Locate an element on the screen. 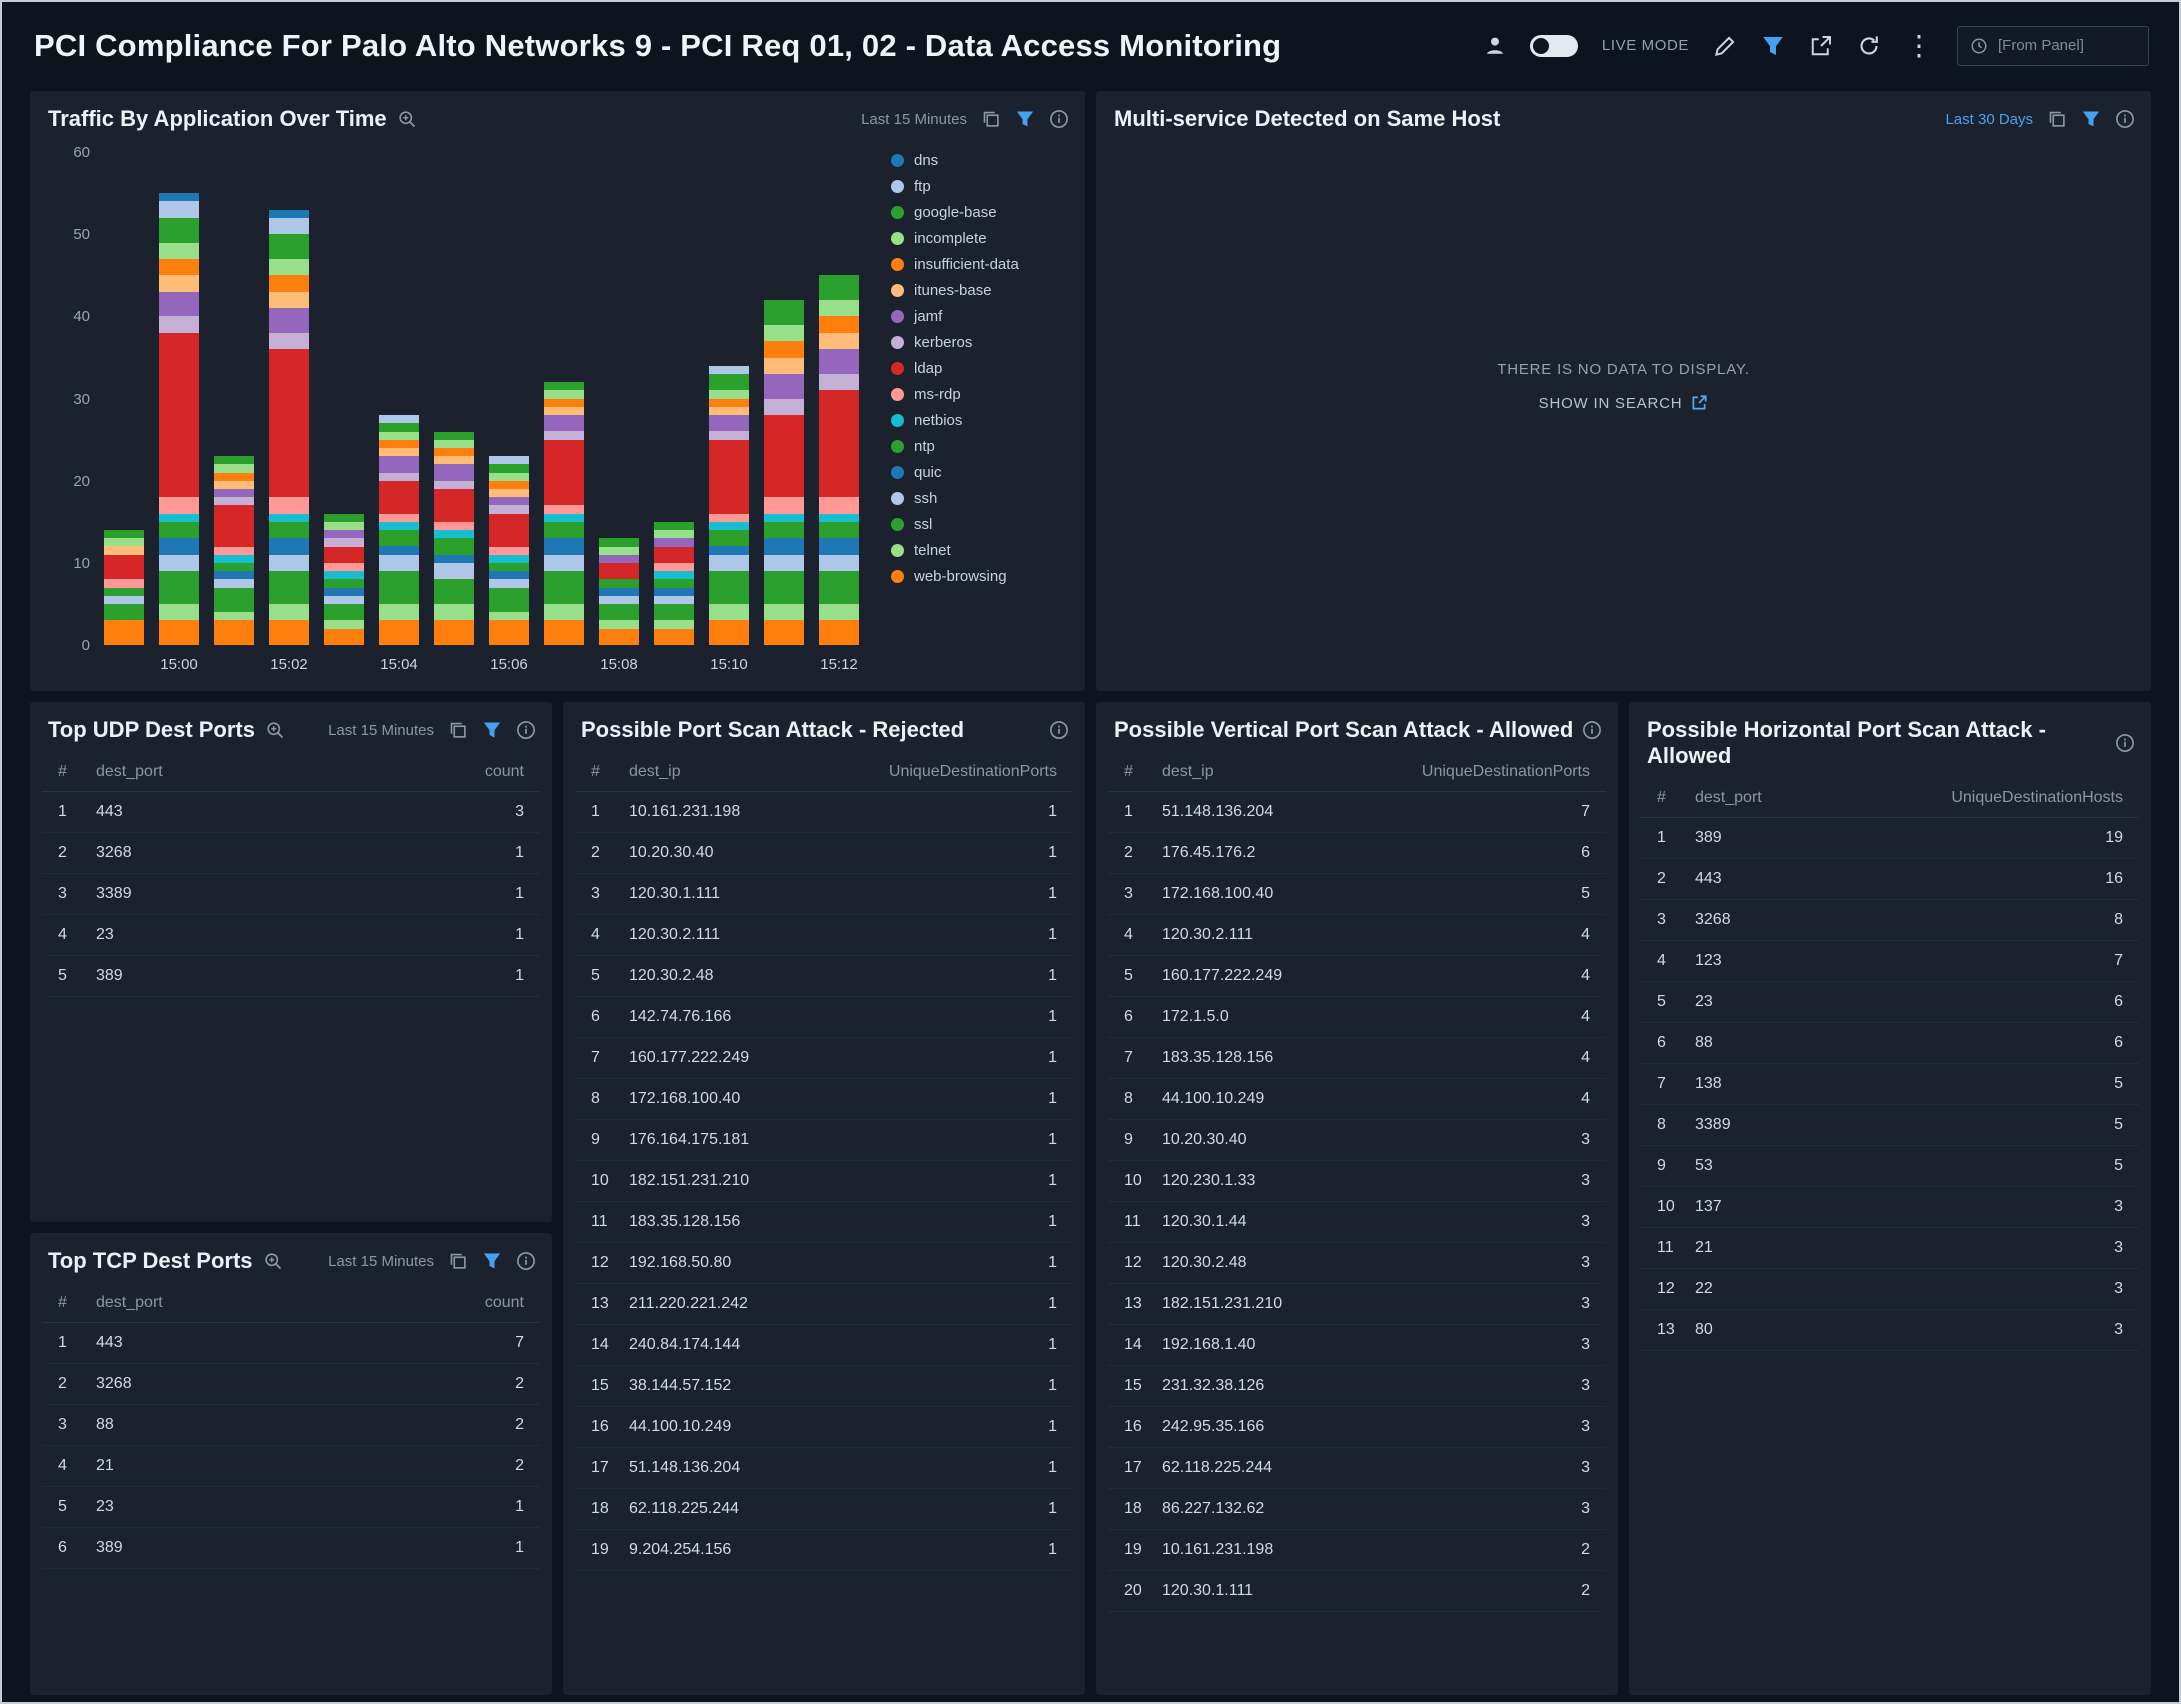 The image size is (2181, 1704). legend-item-itunes-base: itunes-base is located at coordinates (982, 290).